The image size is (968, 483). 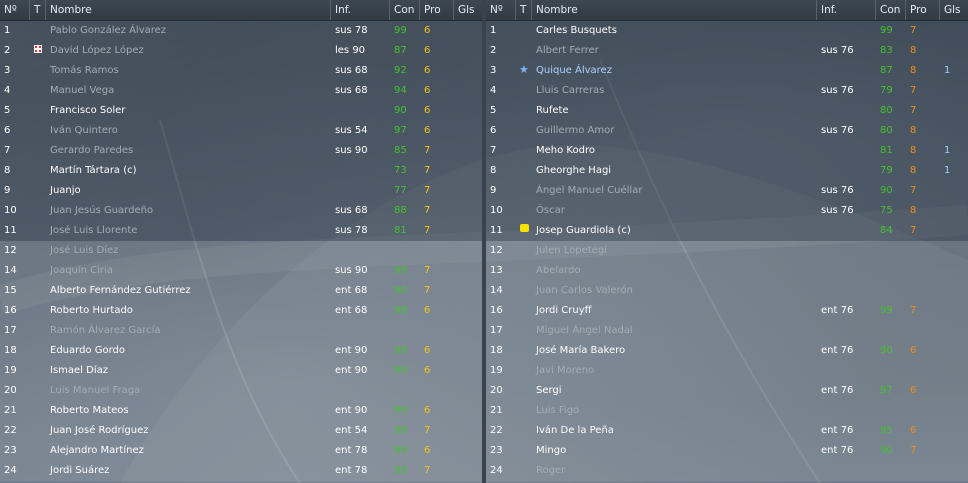 I want to click on player-row: 13 Abelardo, so click(x=727, y=271).